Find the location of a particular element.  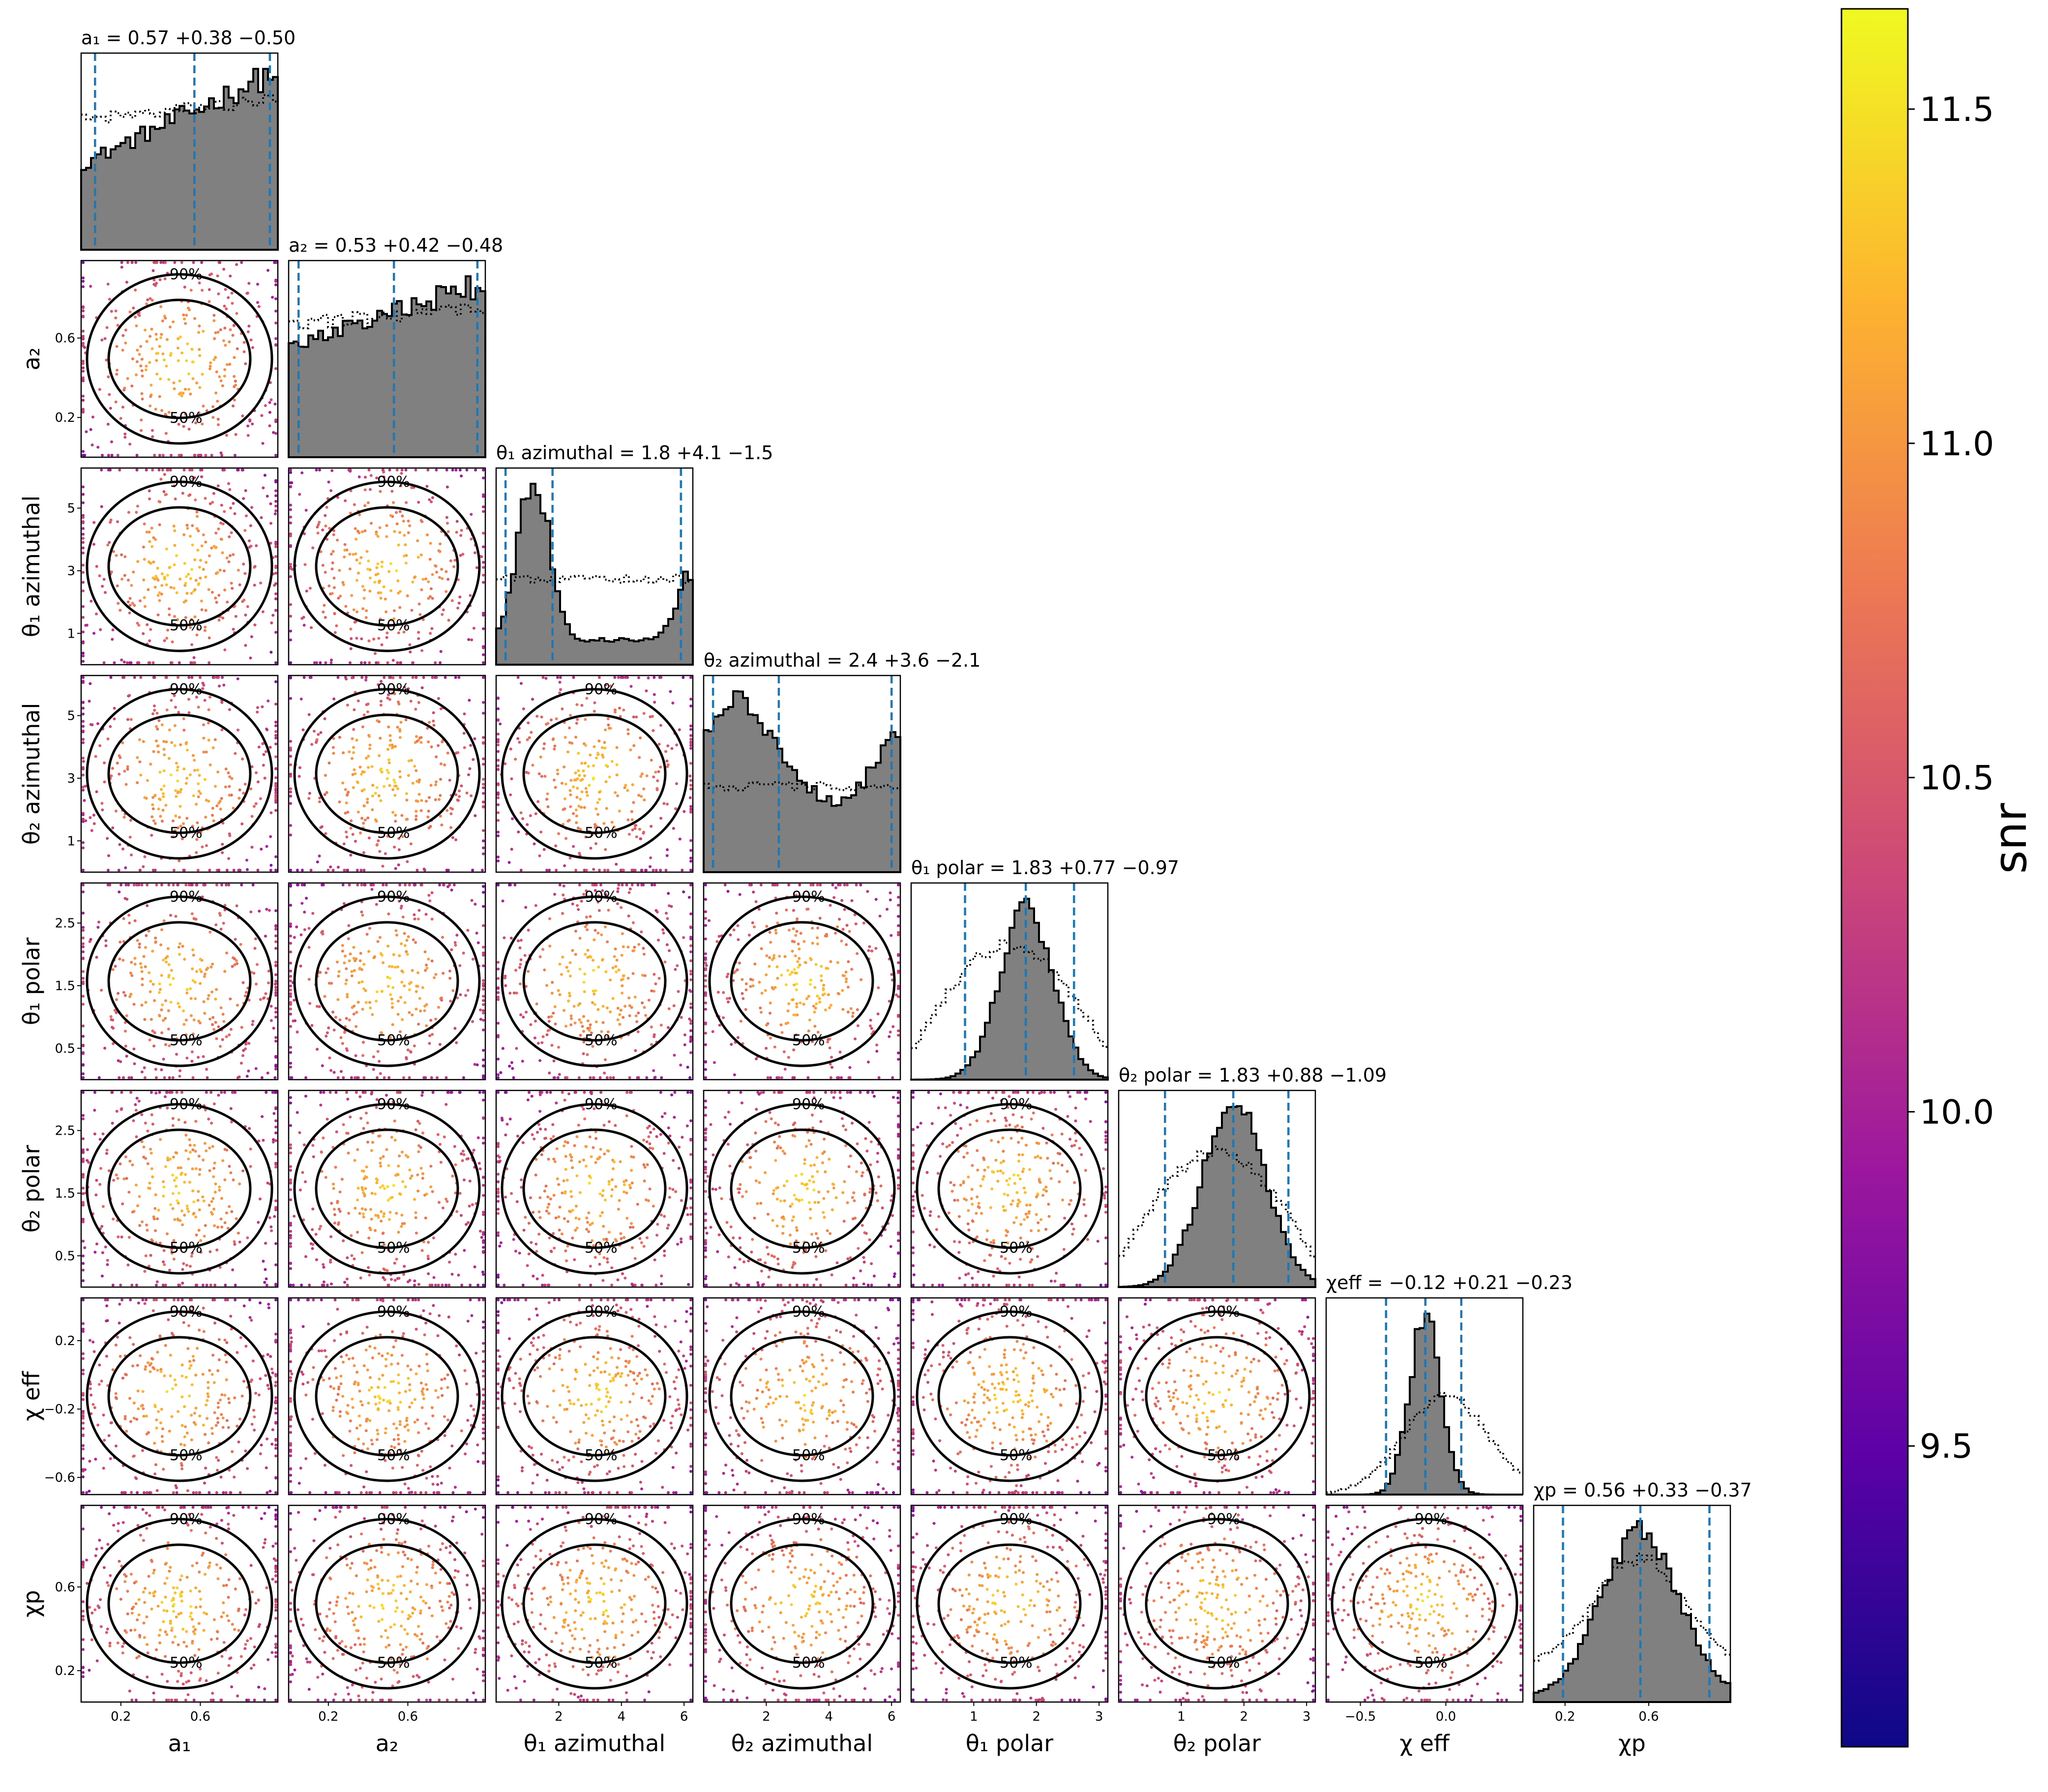

scatter-panel-a2-theta2_az: 50% 90% is located at coordinates (387, 774).